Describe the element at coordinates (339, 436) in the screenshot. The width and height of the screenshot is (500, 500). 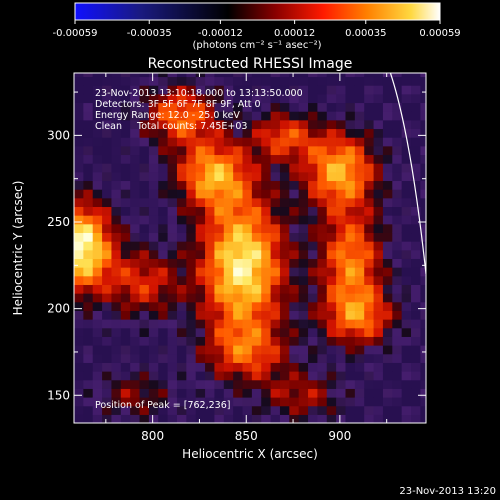
I see `x-tick-label: 900` at that location.